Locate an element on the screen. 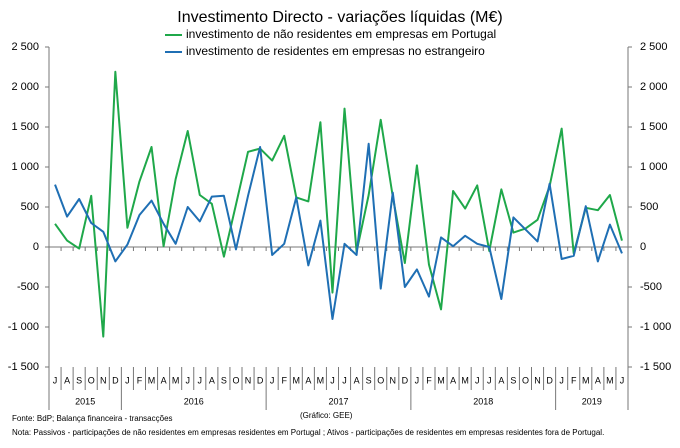 Image resolution: width=680 pixels, height=448 pixels. y-tick-label: 0 is located at coordinates (36, 247).